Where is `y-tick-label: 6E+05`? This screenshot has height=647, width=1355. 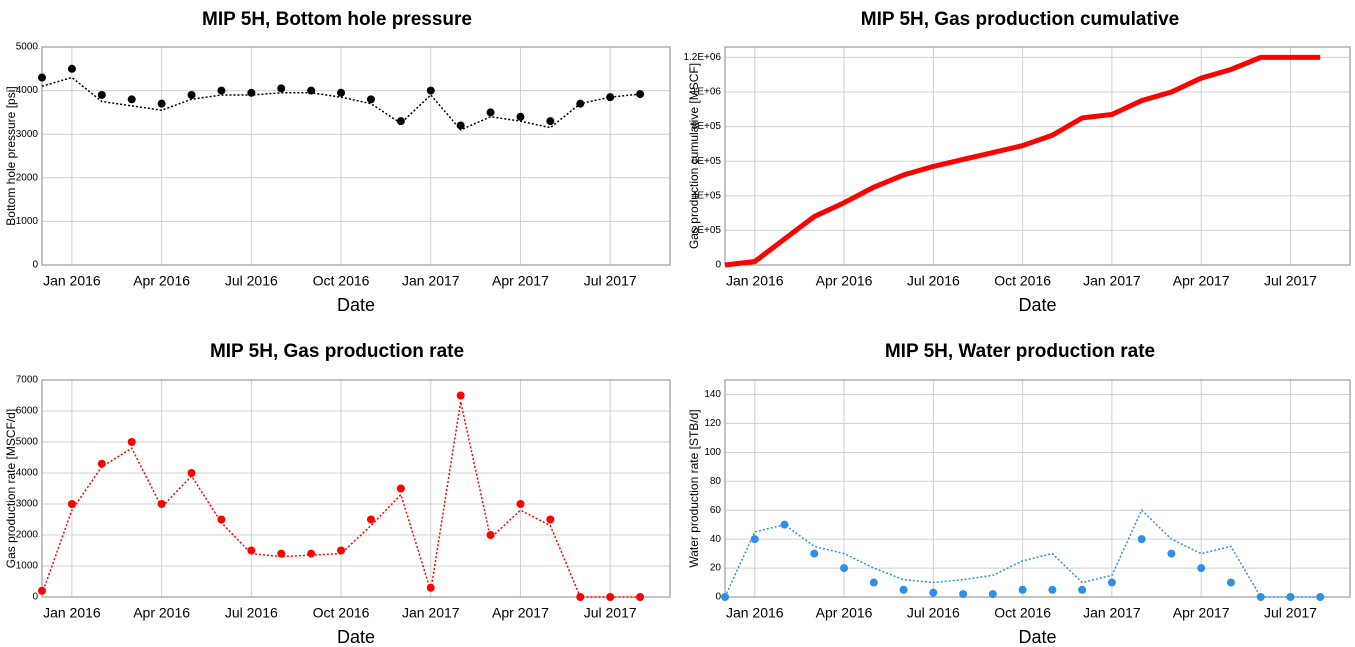
y-tick-label: 6E+05 is located at coordinates (707, 161).